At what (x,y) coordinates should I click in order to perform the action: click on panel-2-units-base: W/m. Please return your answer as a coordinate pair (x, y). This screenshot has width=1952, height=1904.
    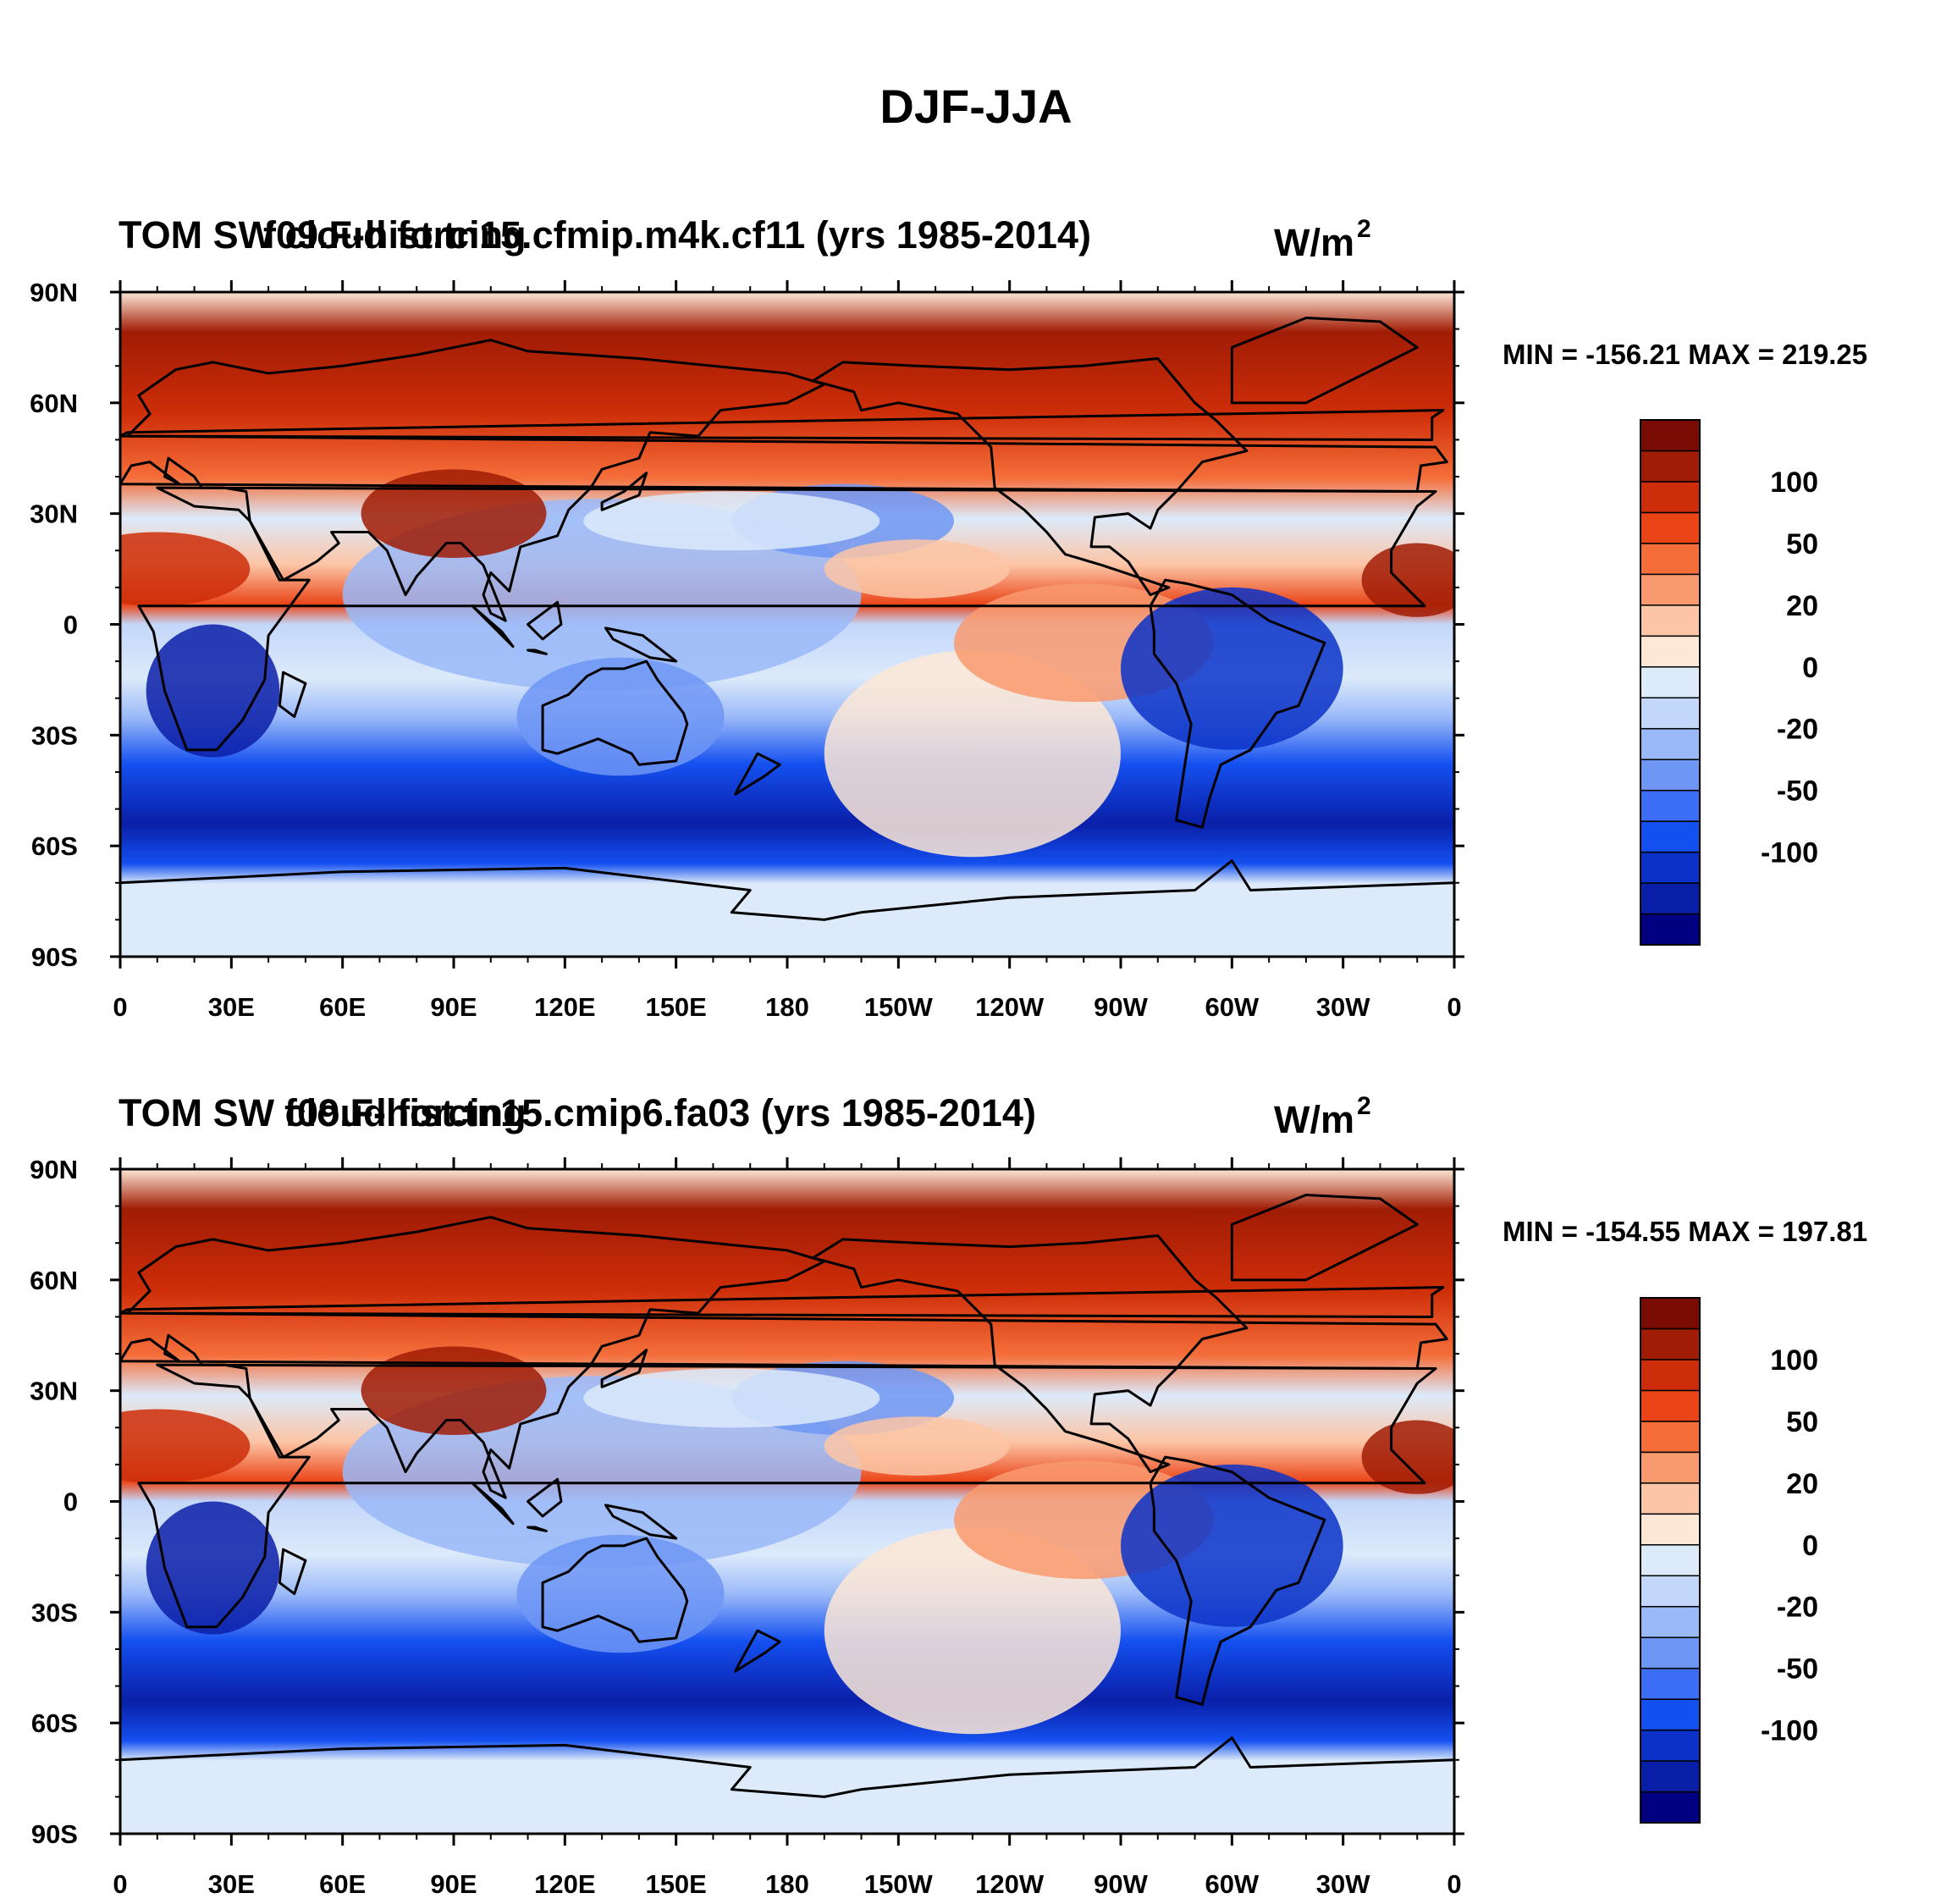
    Looking at the image, I should click on (1314, 1119).